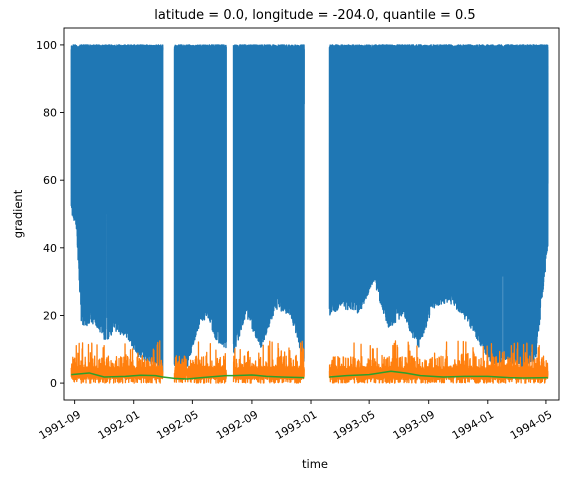 The height and width of the screenshot is (480, 571). Describe the element at coordinates (50, 180) in the screenshot. I see `y-tick-label: 60` at that location.